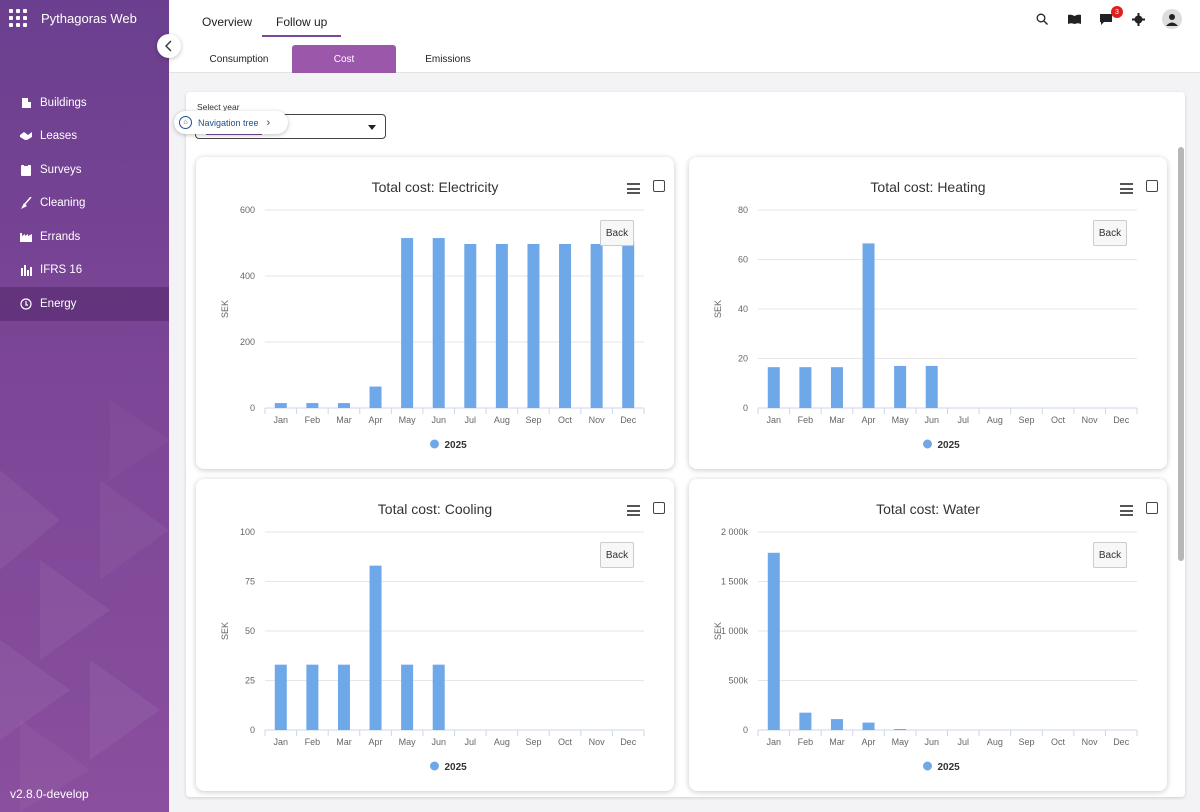 Image resolution: width=1200 pixels, height=812 pixels. What do you see at coordinates (18, 18) in the screenshot?
I see `apps-grid-icon` at bounding box center [18, 18].